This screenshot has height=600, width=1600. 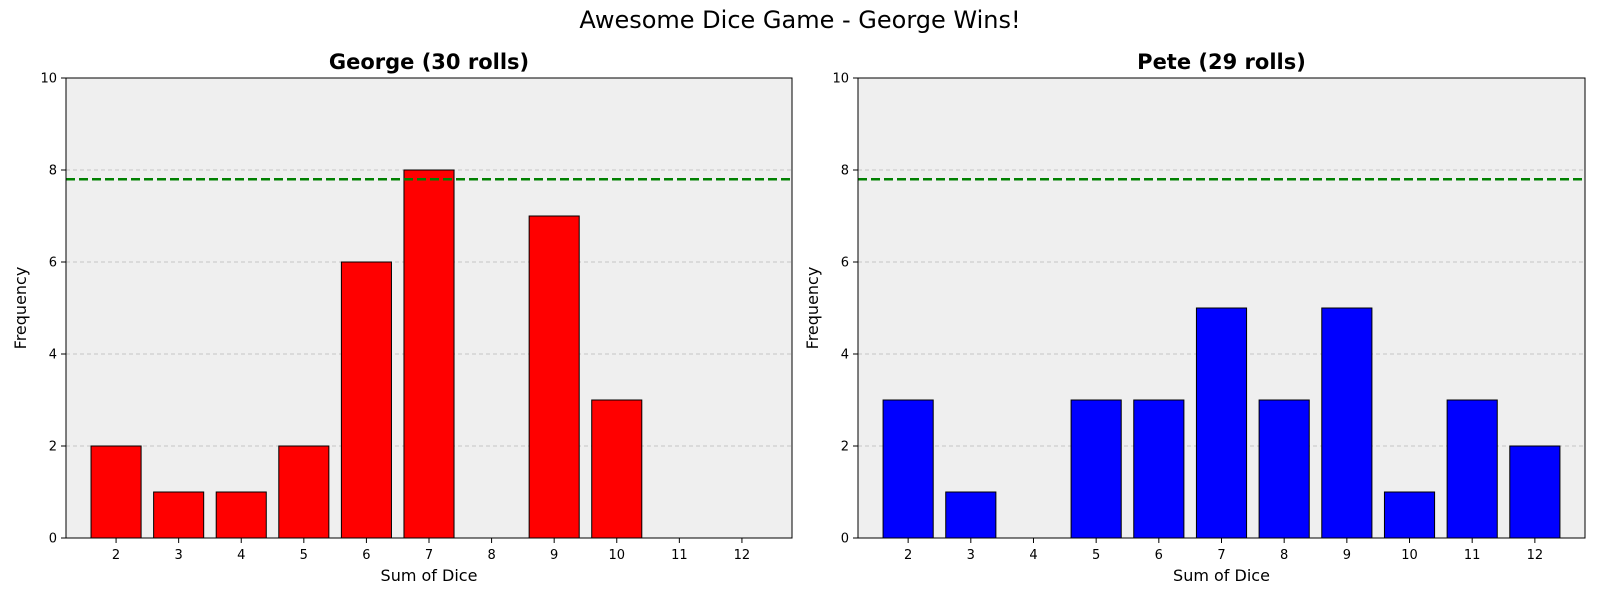 What do you see at coordinates (845, 263) in the screenshot?
I see `pete-ytick-label: 6` at bounding box center [845, 263].